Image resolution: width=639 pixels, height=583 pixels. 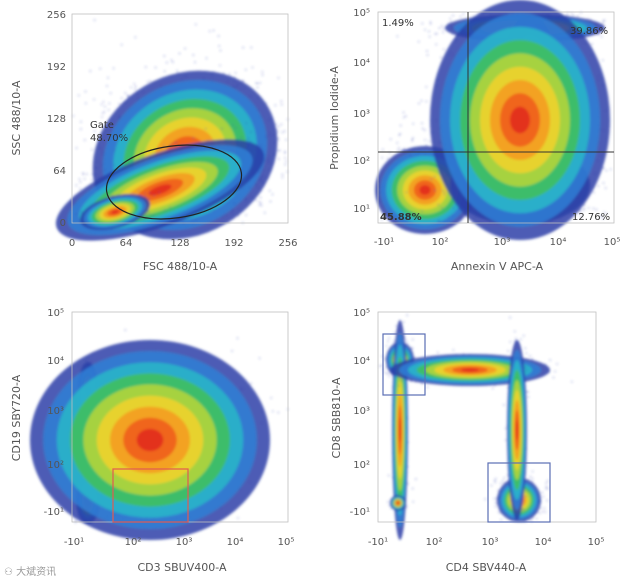 I want to click on x-axis-label: FSC 488/10-A, so click(x=180, y=266).